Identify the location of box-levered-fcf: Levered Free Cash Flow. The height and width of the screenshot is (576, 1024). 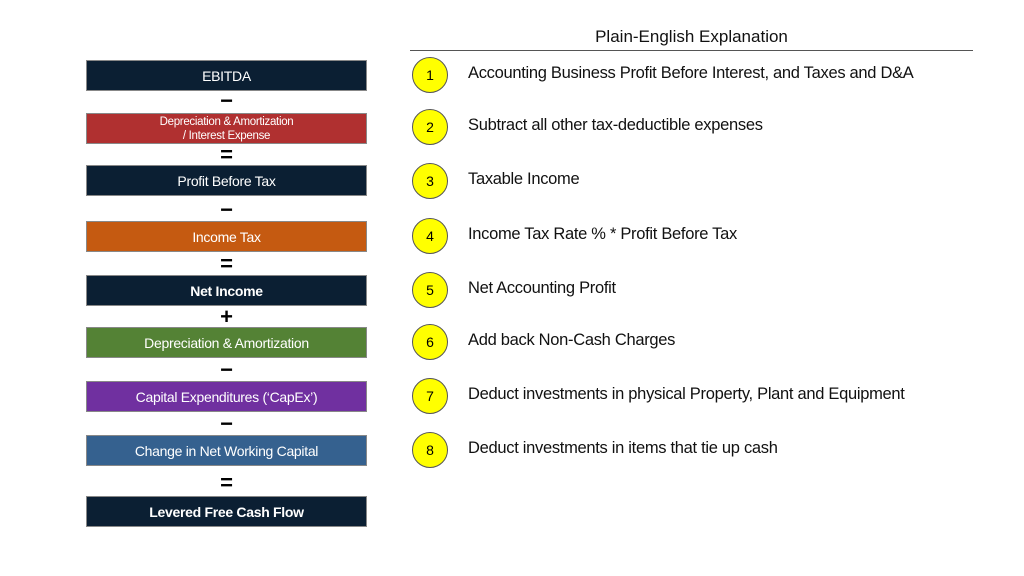
(226, 511).